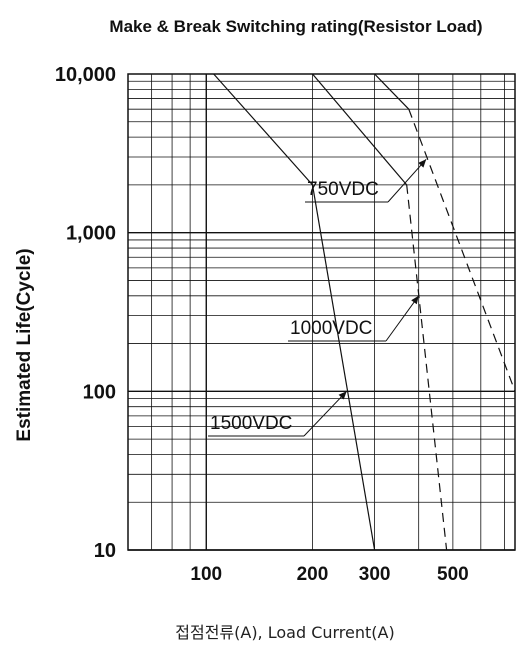 Image resolution: width=532 pixels, height=645 pixels. Describe the element at coordinates (313, 574) in the screenshot. I see `x-tick-label: 200` at that location.